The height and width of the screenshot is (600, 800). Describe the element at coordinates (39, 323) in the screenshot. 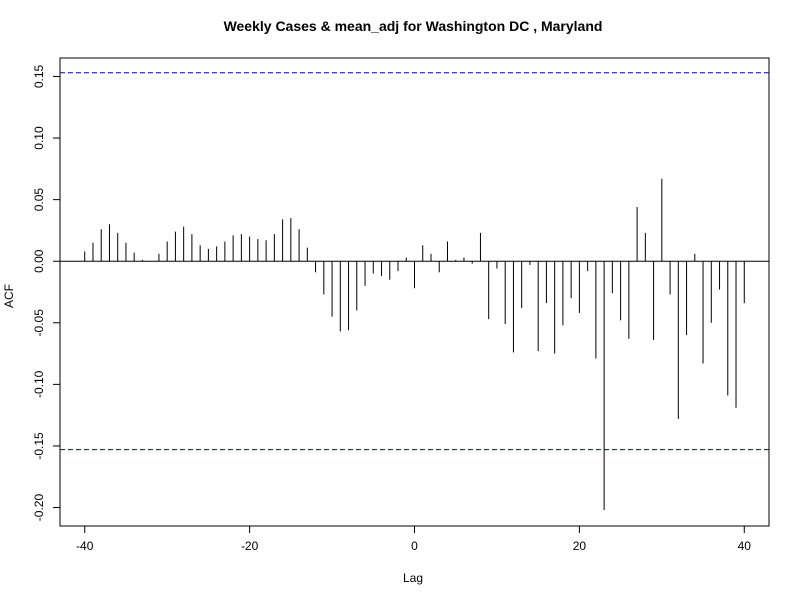

I see `y-tick-label: -0.05` at that location.